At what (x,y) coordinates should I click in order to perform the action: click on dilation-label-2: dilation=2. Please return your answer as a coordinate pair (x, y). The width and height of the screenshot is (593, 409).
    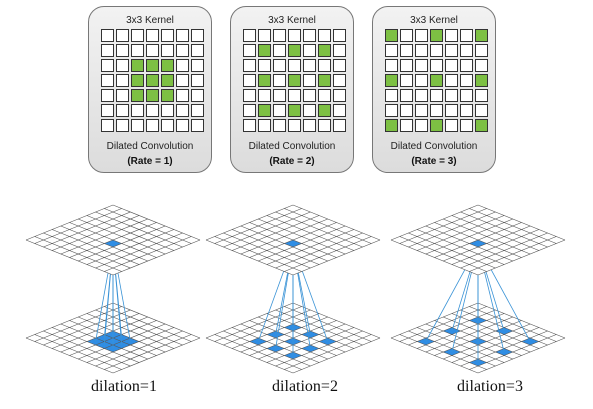
    Looking at the image, I should click on (305, 386).